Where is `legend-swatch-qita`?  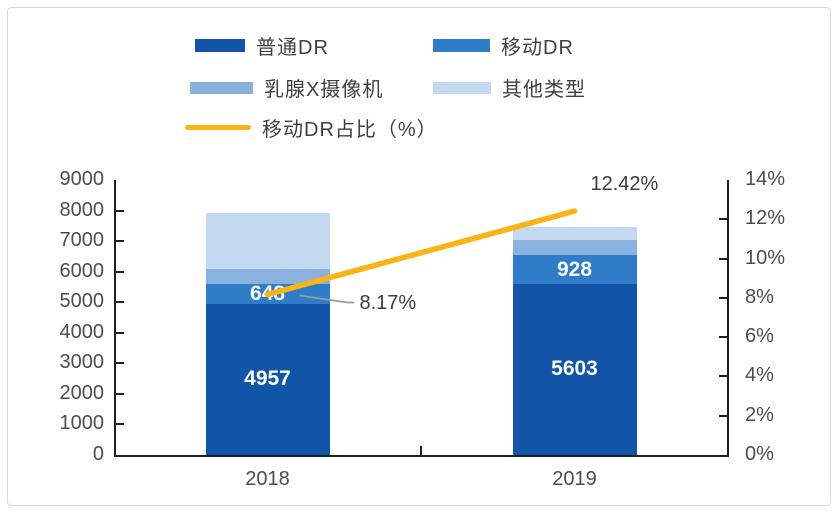
legend-swatch-qita is located at coordinates (462, 87).